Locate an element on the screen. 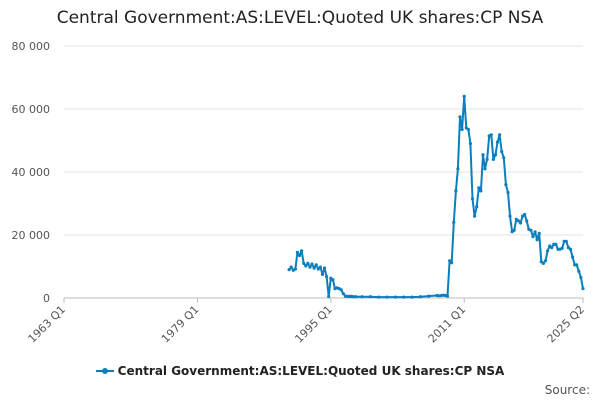 The height and width of the screenshot is (400, 600). y-tick-label: 20 000 is located at coordinates (31, 235).